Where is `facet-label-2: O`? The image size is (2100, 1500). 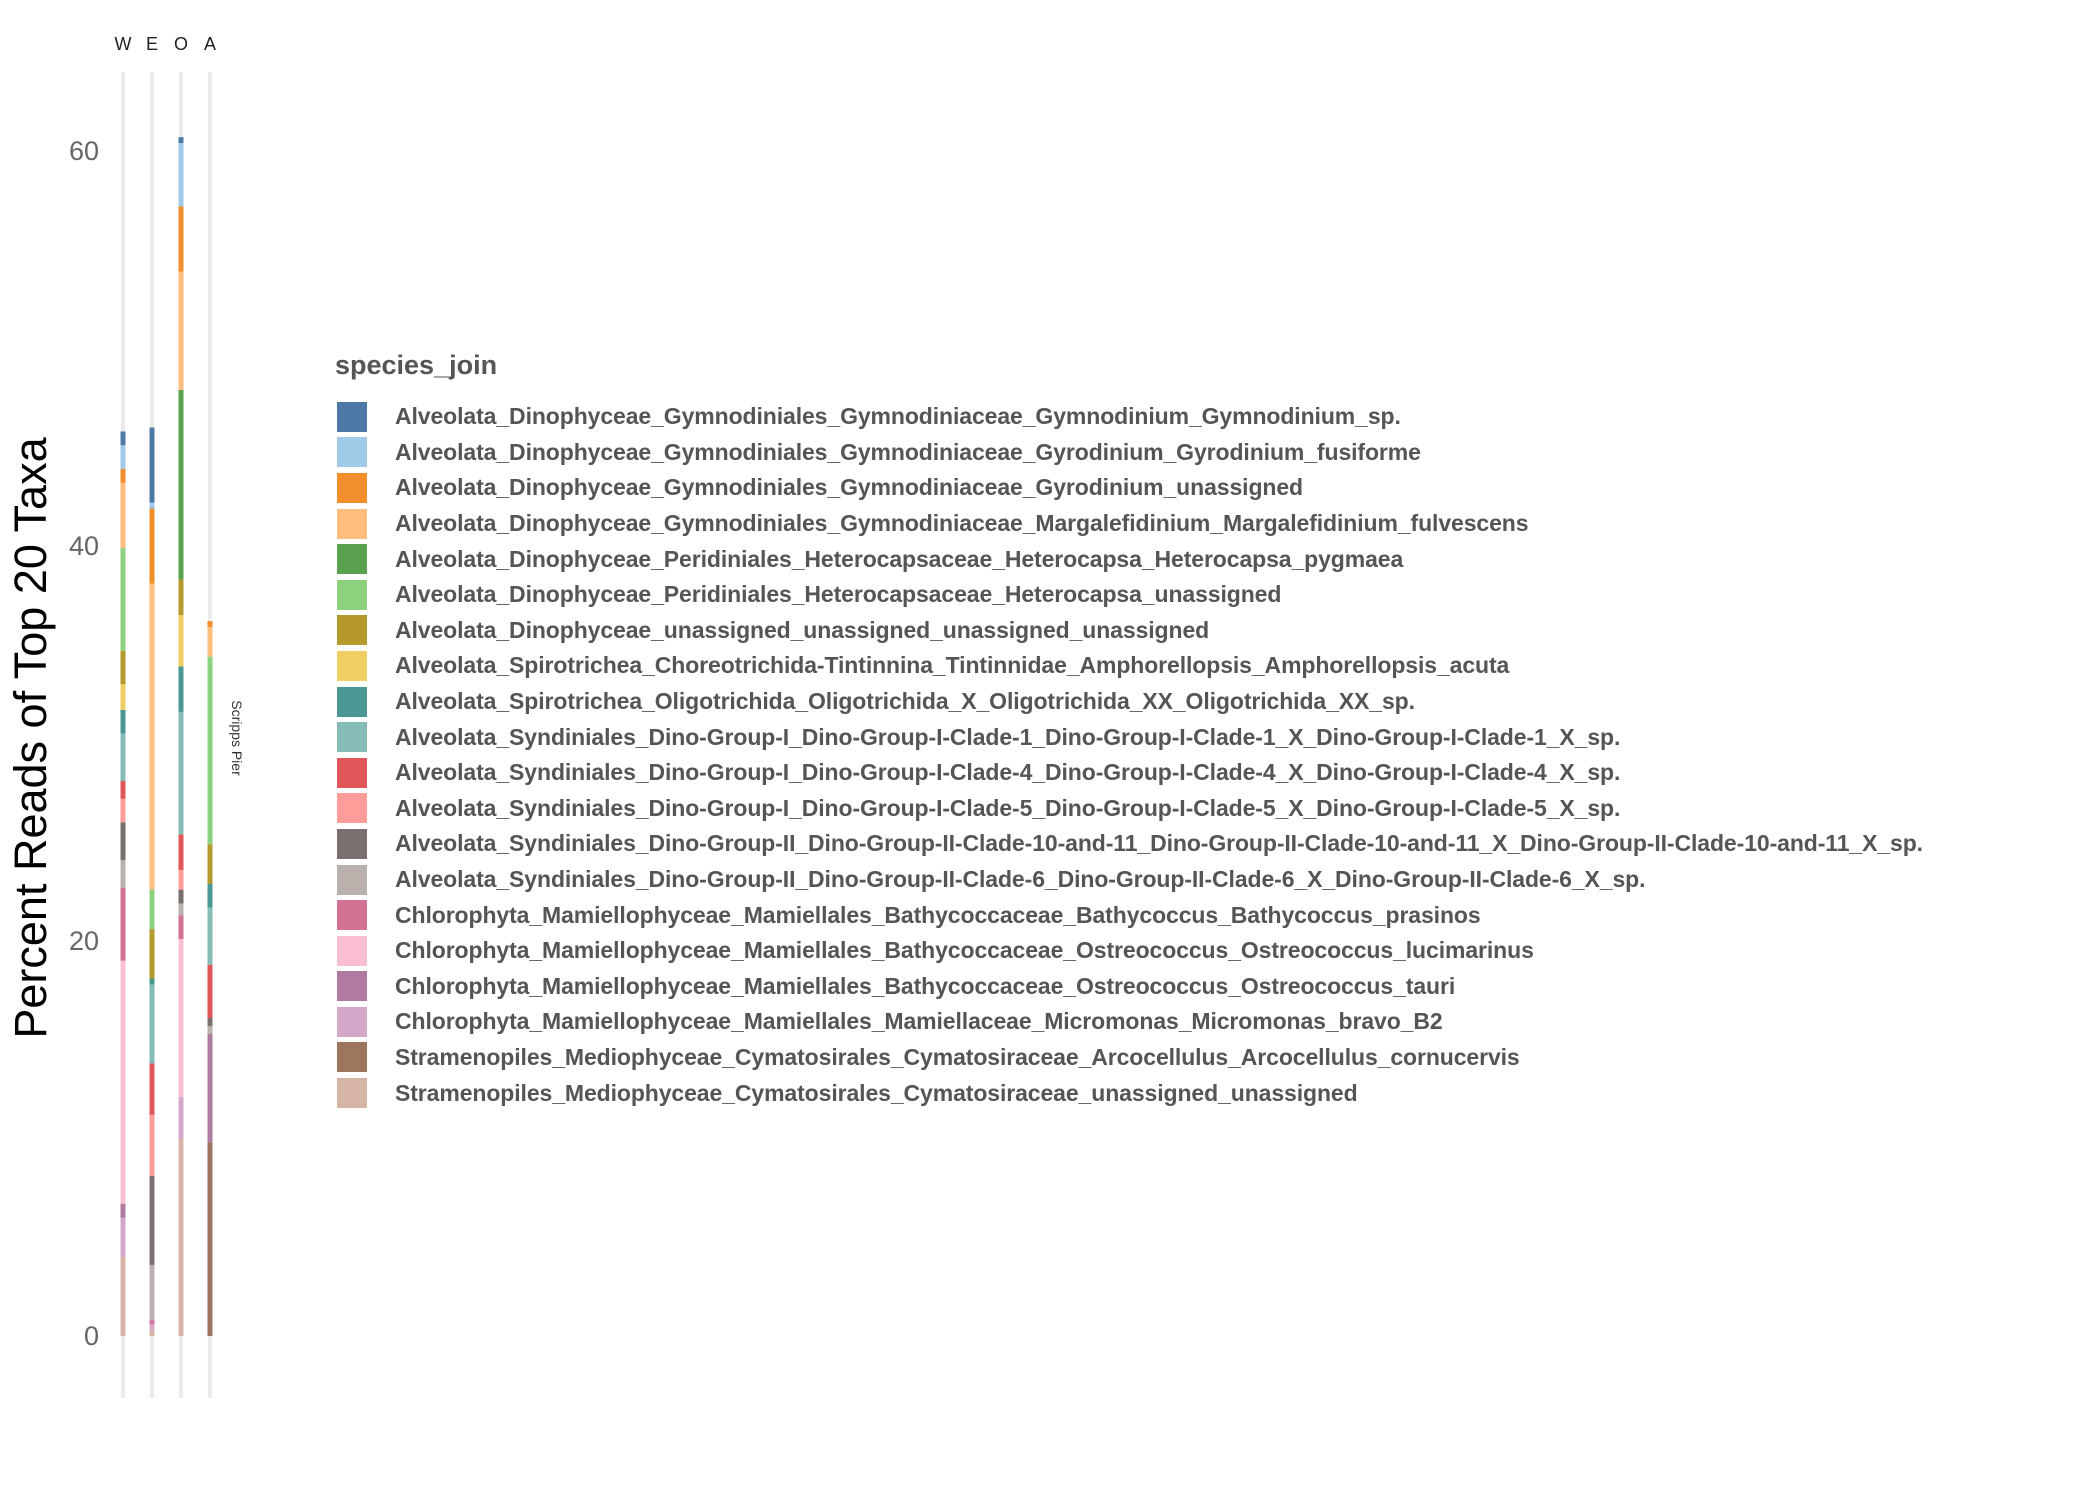
facet-label-2: O is located at coordinates (181, 44).